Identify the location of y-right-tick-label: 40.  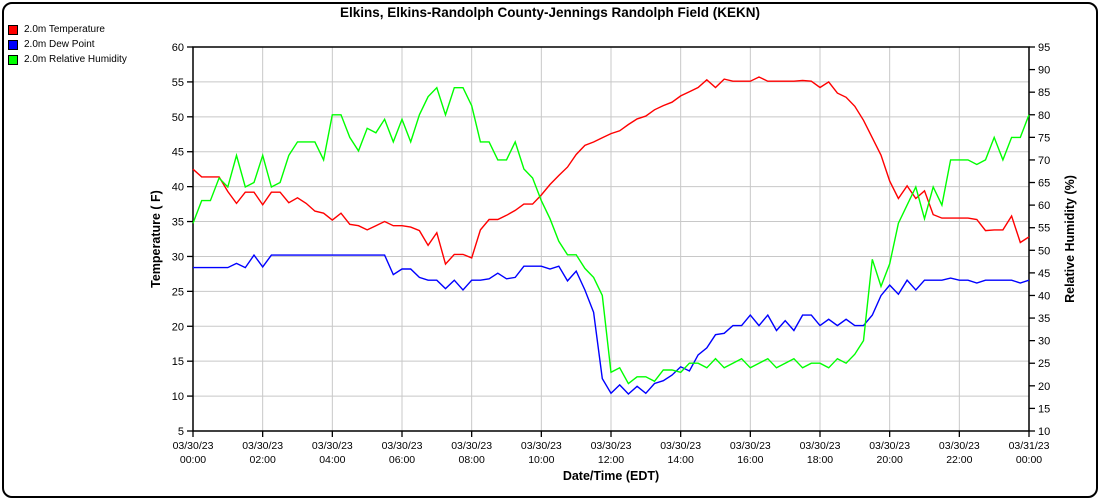
(1044, 296).